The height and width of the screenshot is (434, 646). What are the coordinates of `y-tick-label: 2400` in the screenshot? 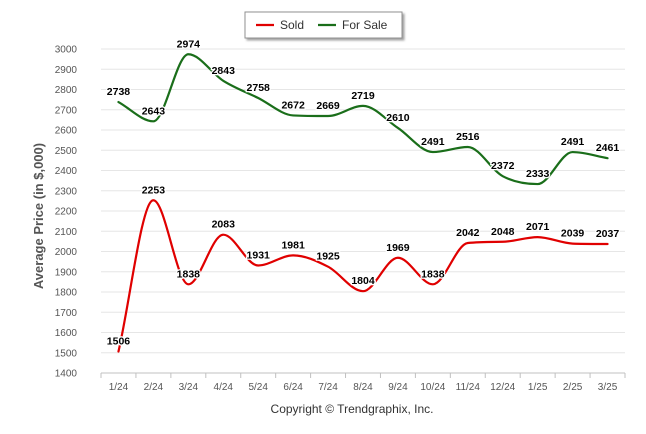 It's located at (66, 171).